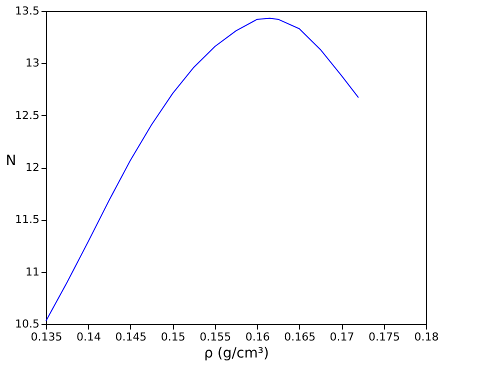 This screenshot has height=368, width=491. Describe the element at coordinates (236, 354) in the screenshot. I see `x-axis-title: ρ (g/cm³)` at that location.